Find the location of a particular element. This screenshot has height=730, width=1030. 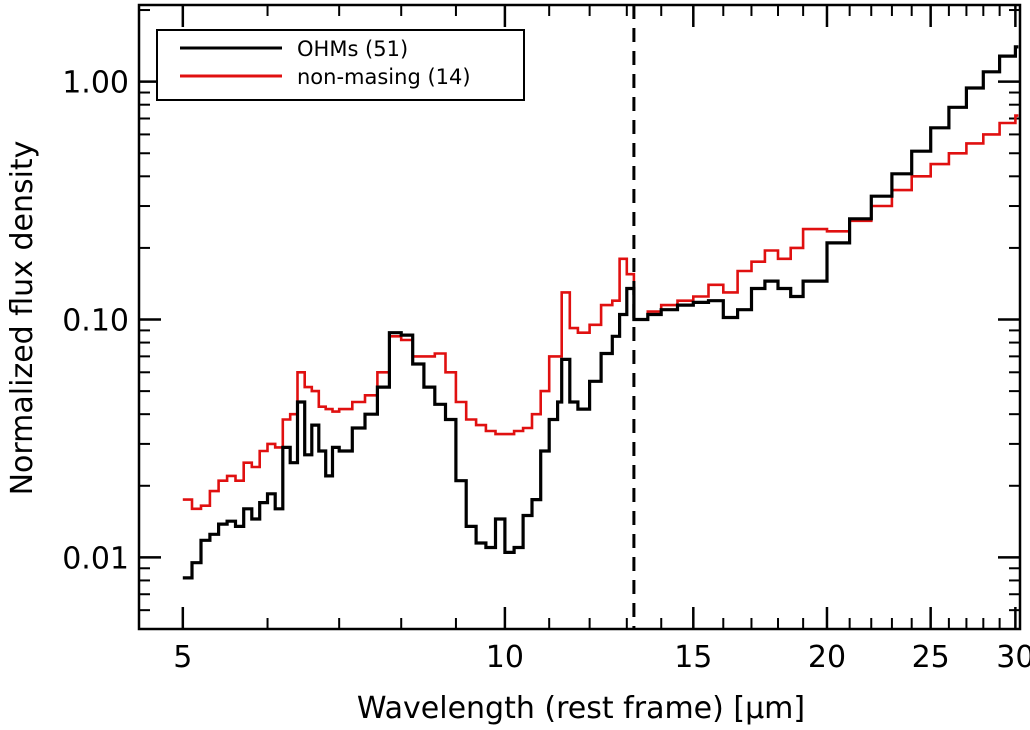

legend-box is located at coordinates (340, 65).